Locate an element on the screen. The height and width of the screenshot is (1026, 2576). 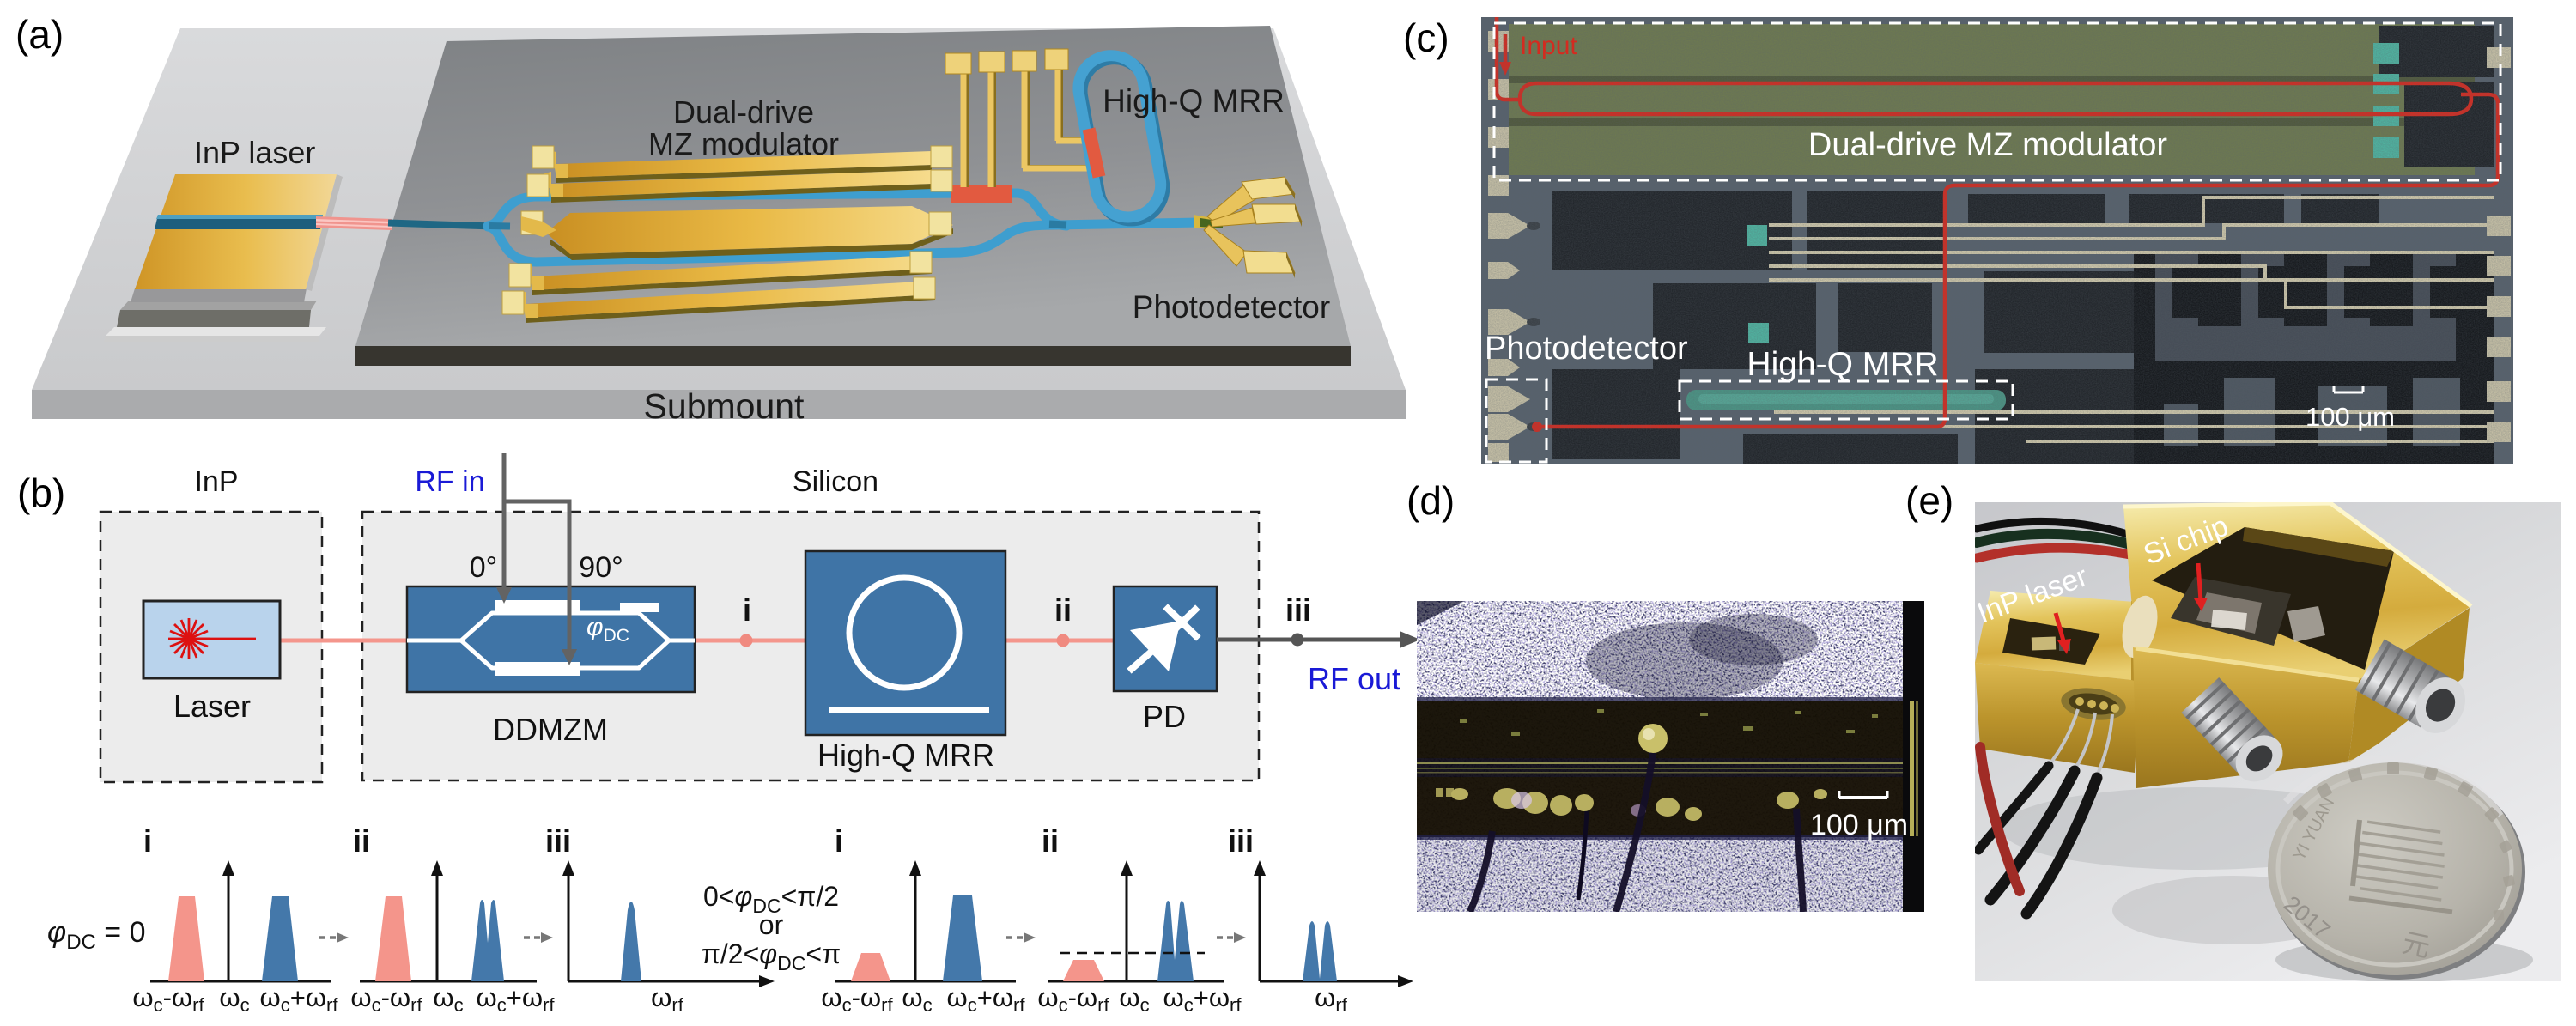
svg-text: 90° is located at coordinates (601, 567).